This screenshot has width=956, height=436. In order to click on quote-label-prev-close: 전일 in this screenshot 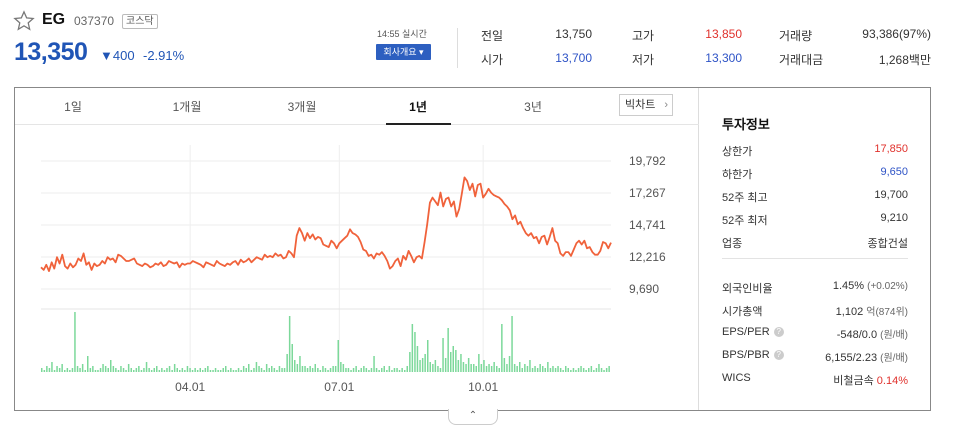, I will do `click(492, 36)`.